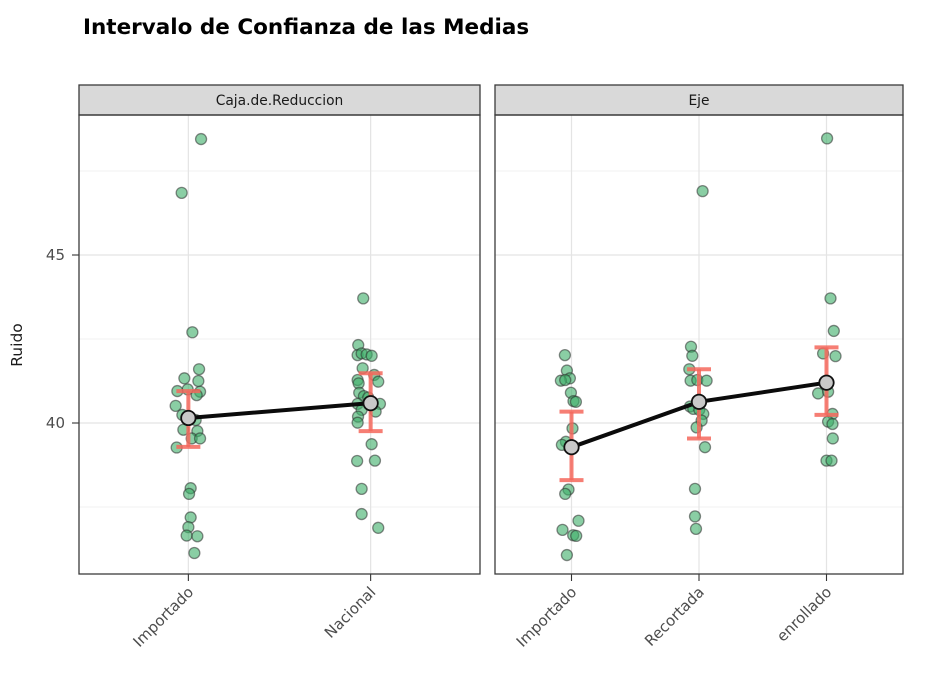  What do you see at coordinates (17, 345) in the screenshot?
I see `y-axis-label: Ruido` at bounding box center [17, 345].